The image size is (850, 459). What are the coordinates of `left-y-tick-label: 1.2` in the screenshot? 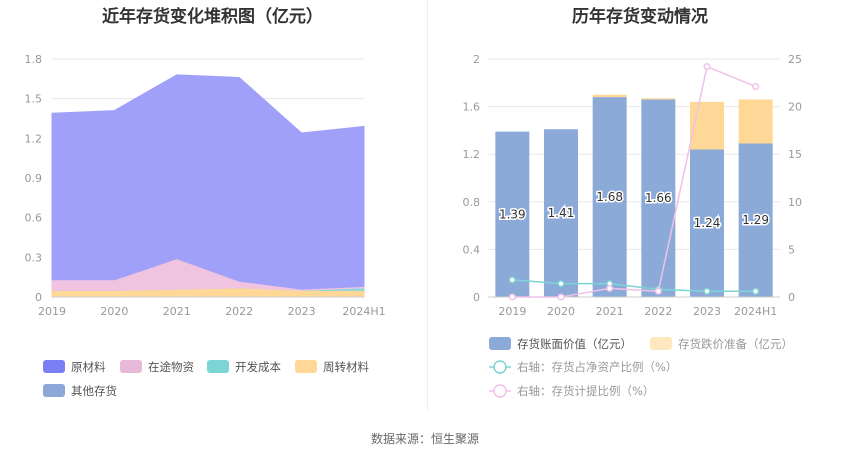 It's located at (34, 138).